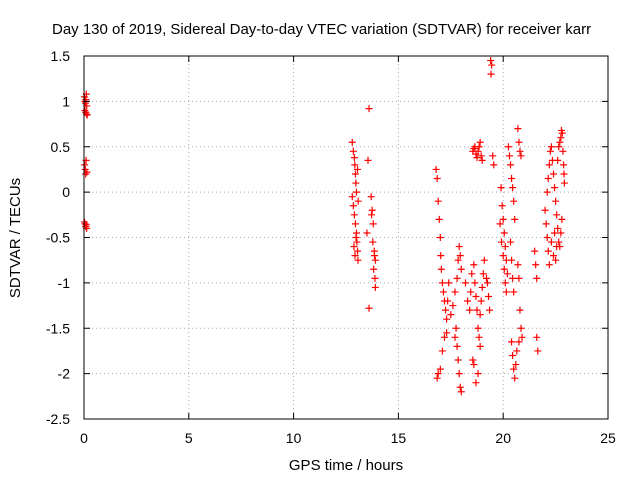 Image resolution: width=640 pixels, height=480 pixels. I want to click on y-tick-label: -1, so click(64, 283).